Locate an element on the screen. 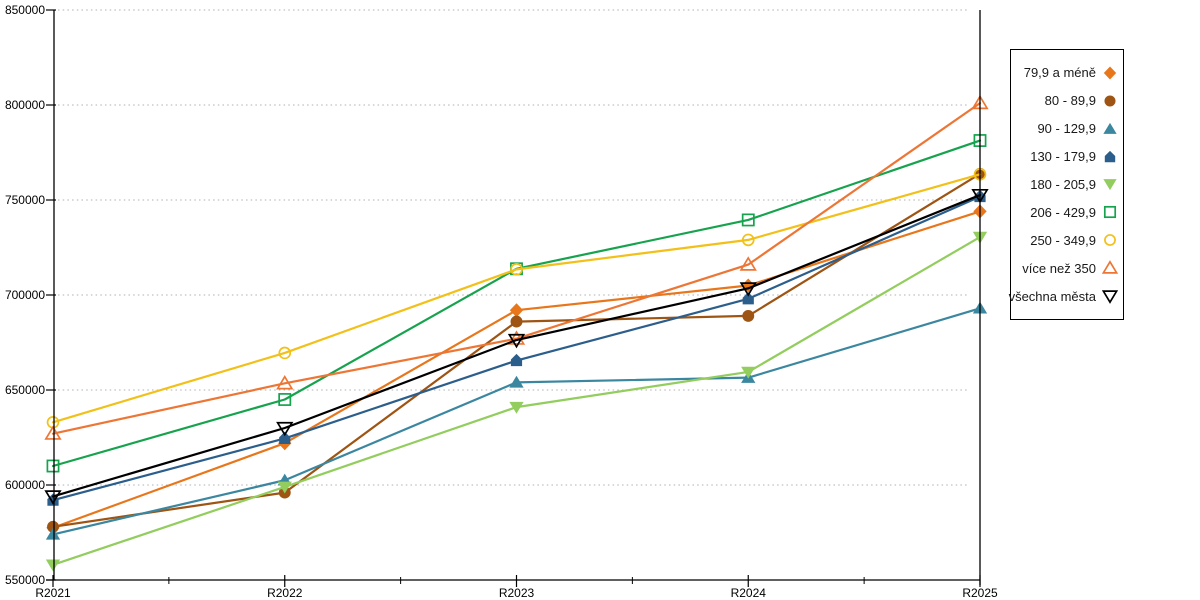 Image resolution: width=1200 pixels, height=600 pixels. pentagon-marker-glyph is located at coordinates (1110, 156).